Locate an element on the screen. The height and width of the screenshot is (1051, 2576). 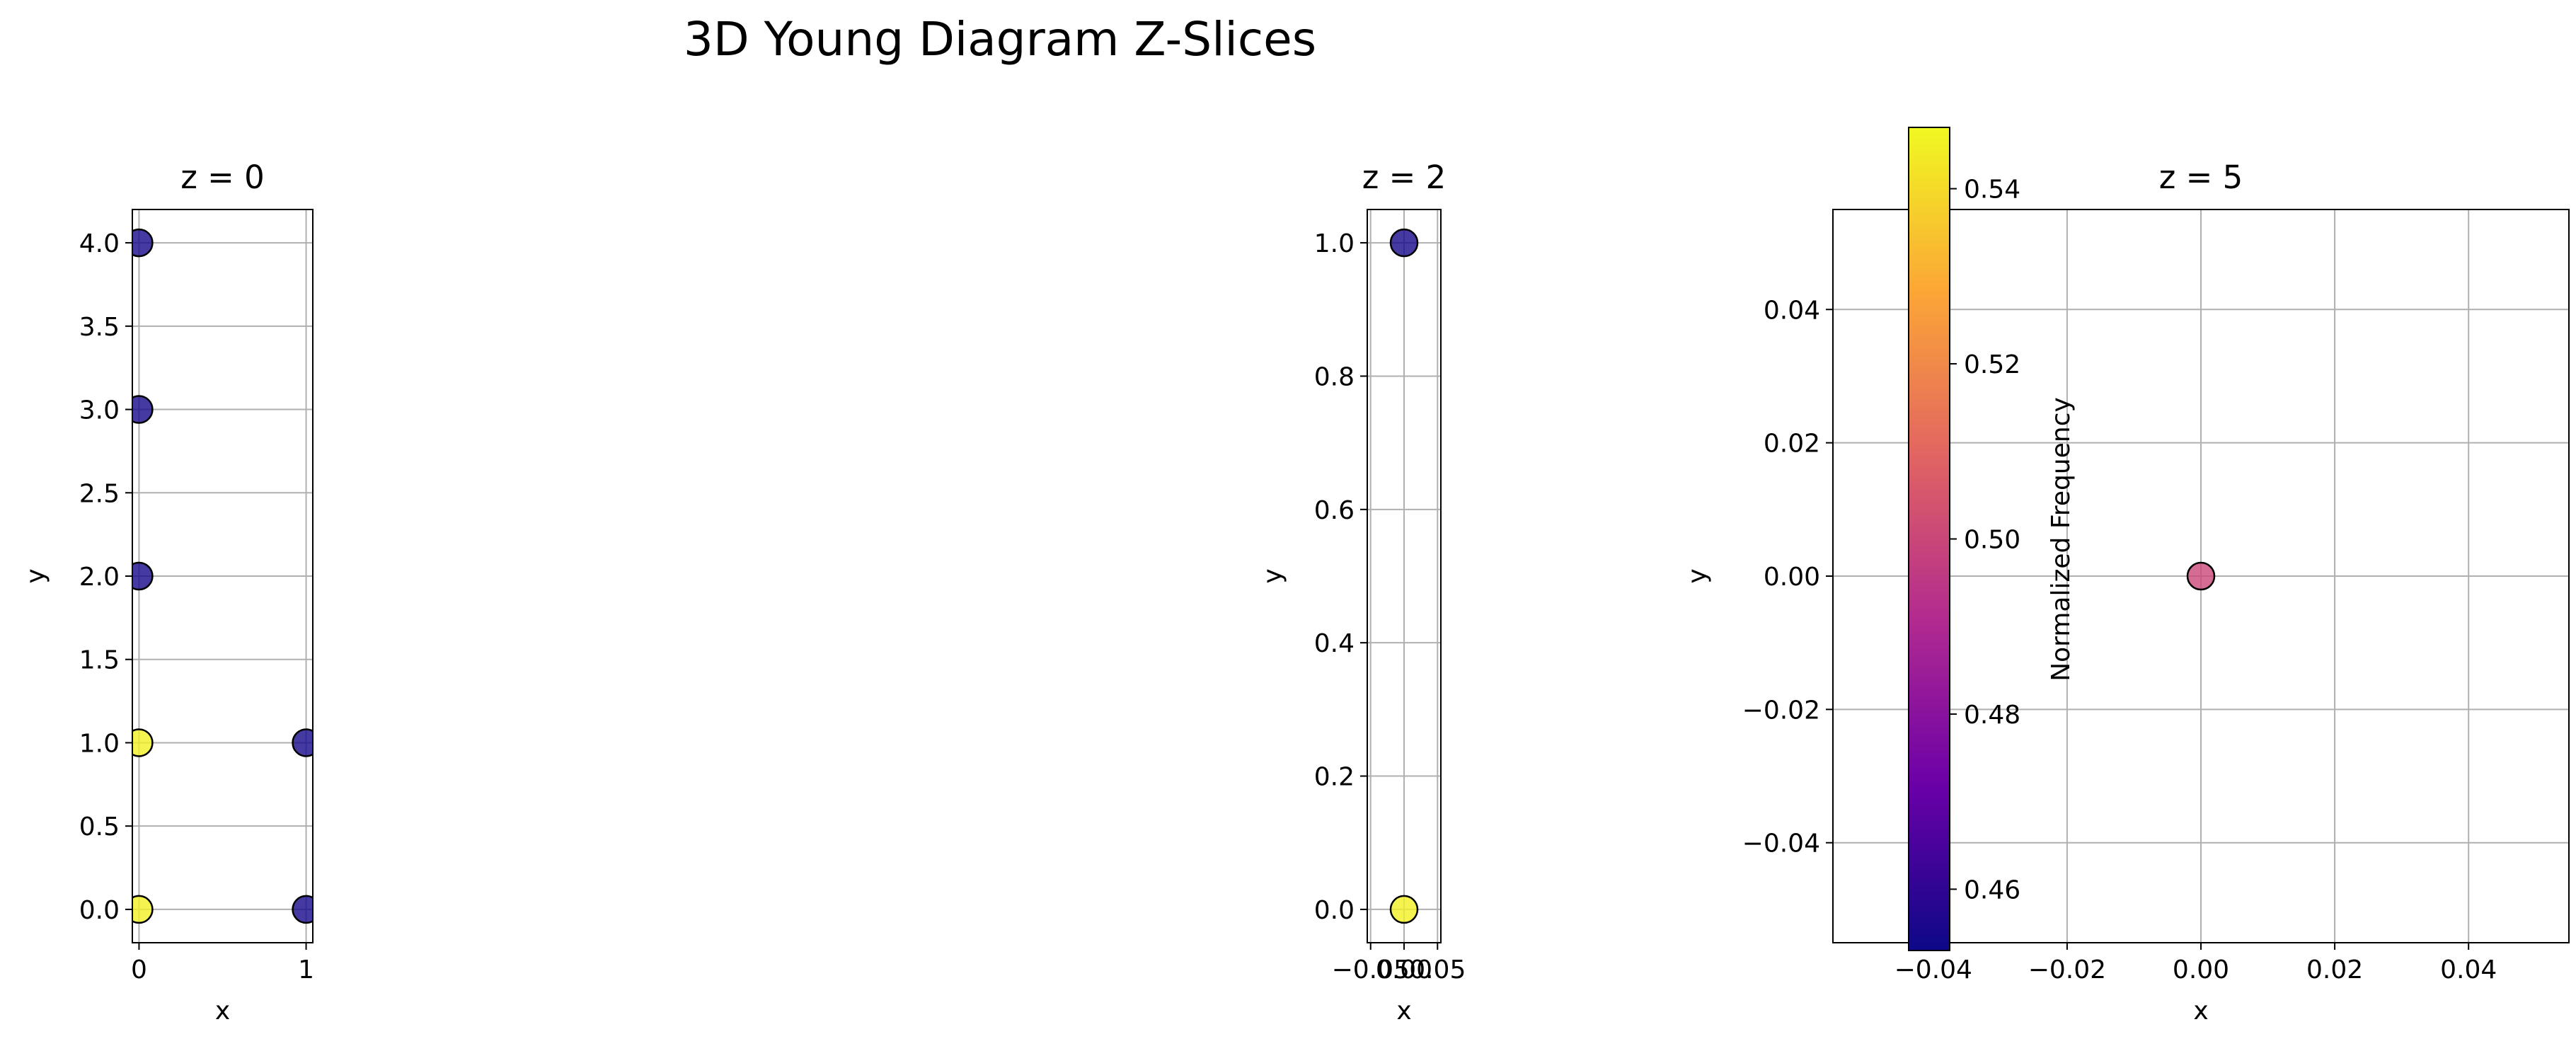
y-tick-label: −0.04 is located at coordinates (1781, 843).